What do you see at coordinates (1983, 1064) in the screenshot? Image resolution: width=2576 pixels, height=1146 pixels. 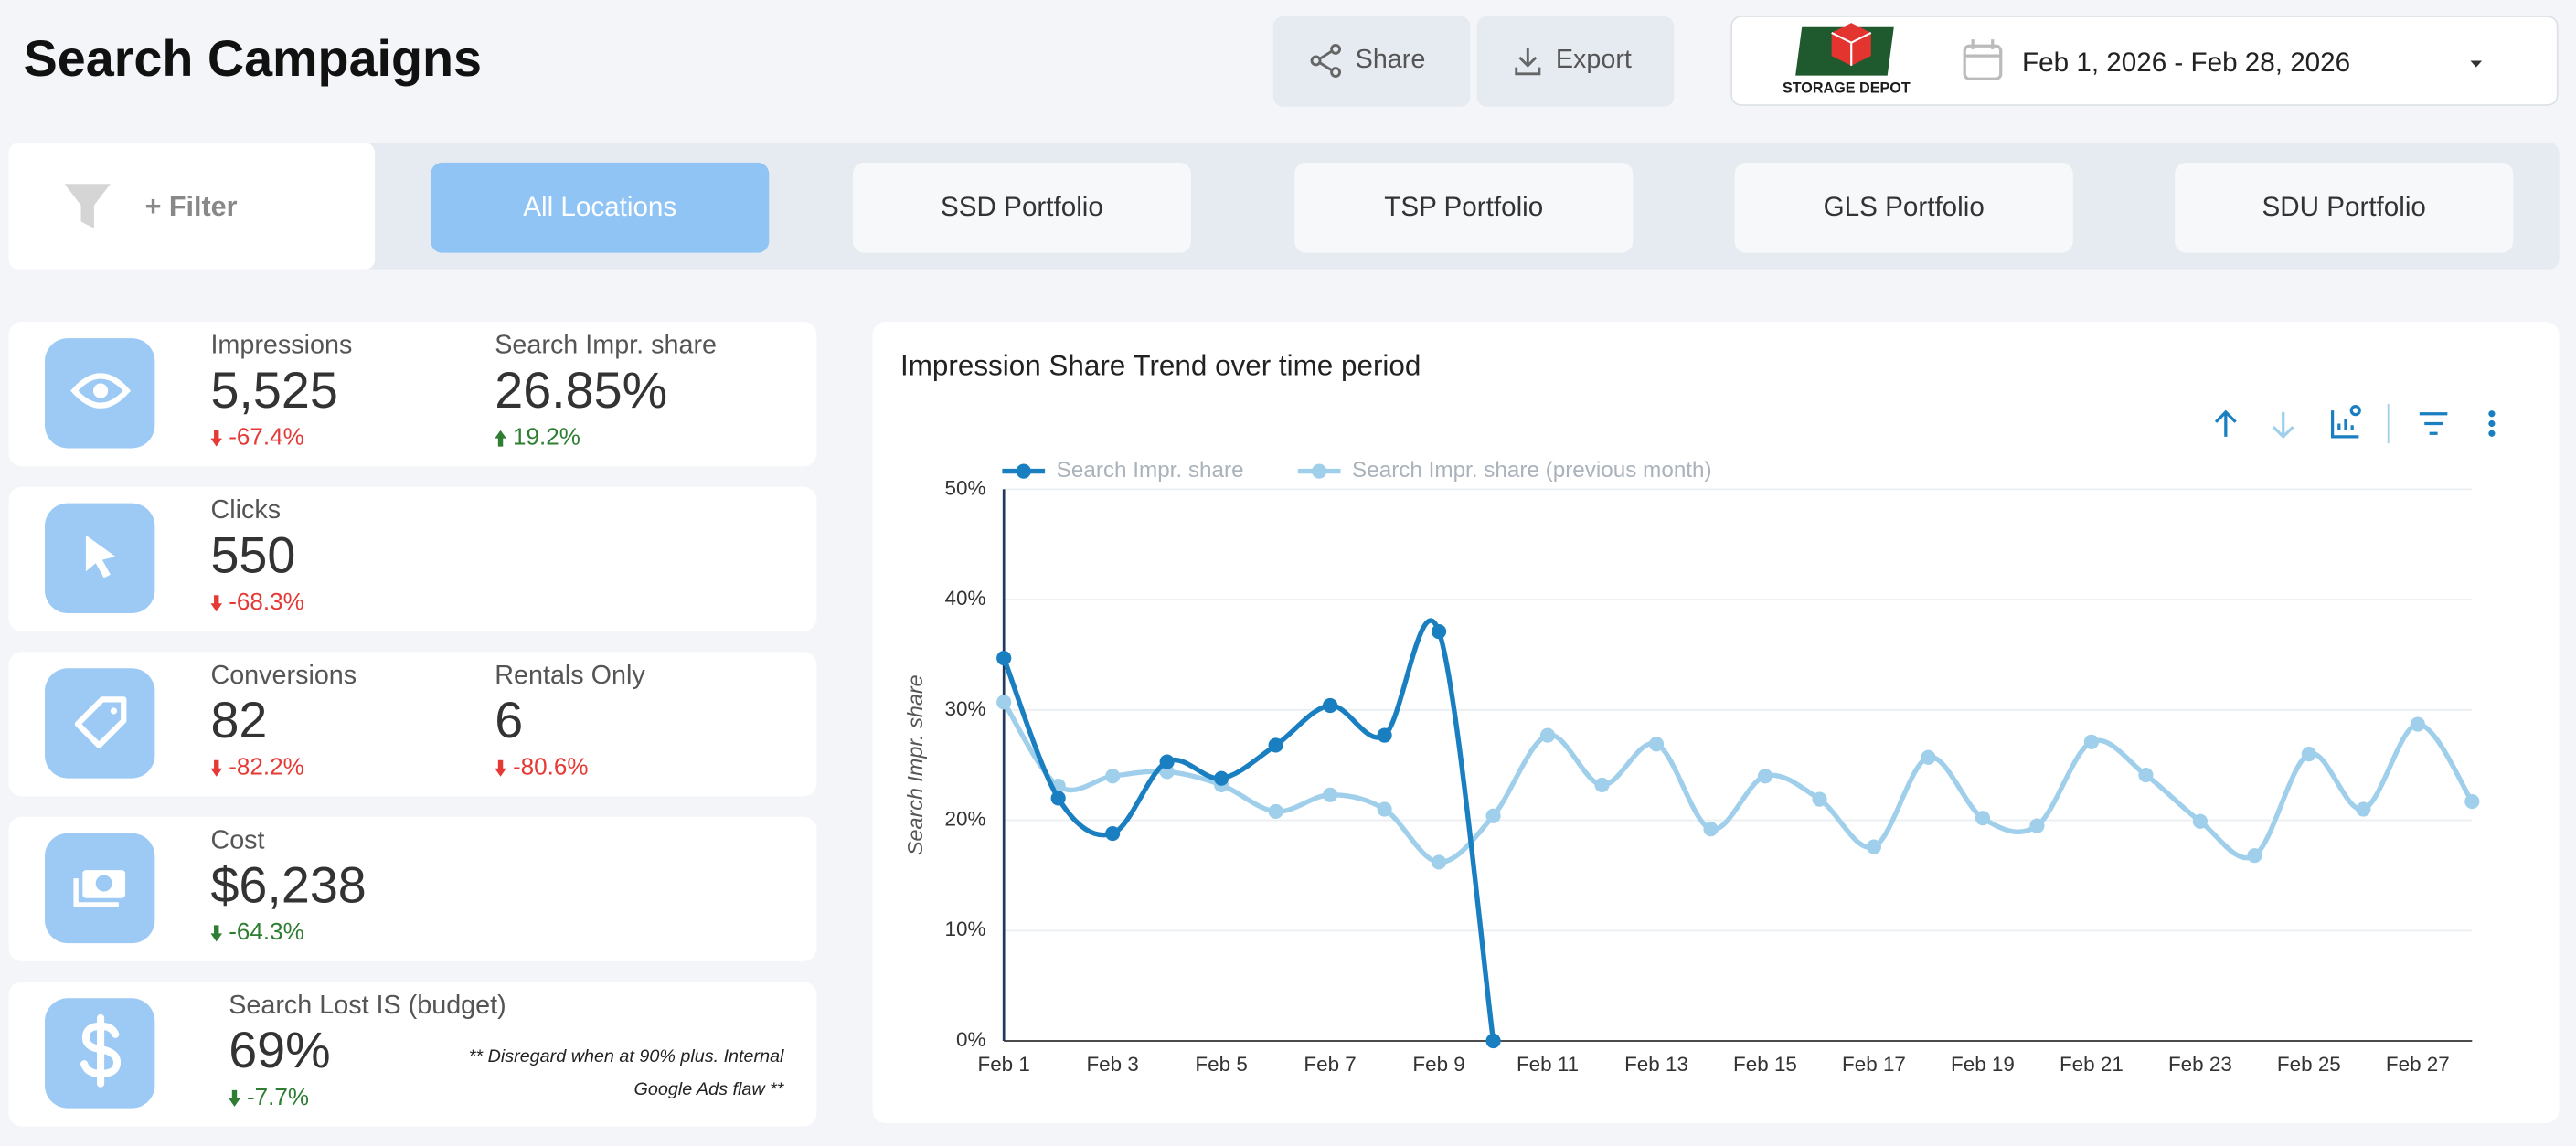 I see `x-tick-label: Feb 19` at bounding box center [1983, 1064].